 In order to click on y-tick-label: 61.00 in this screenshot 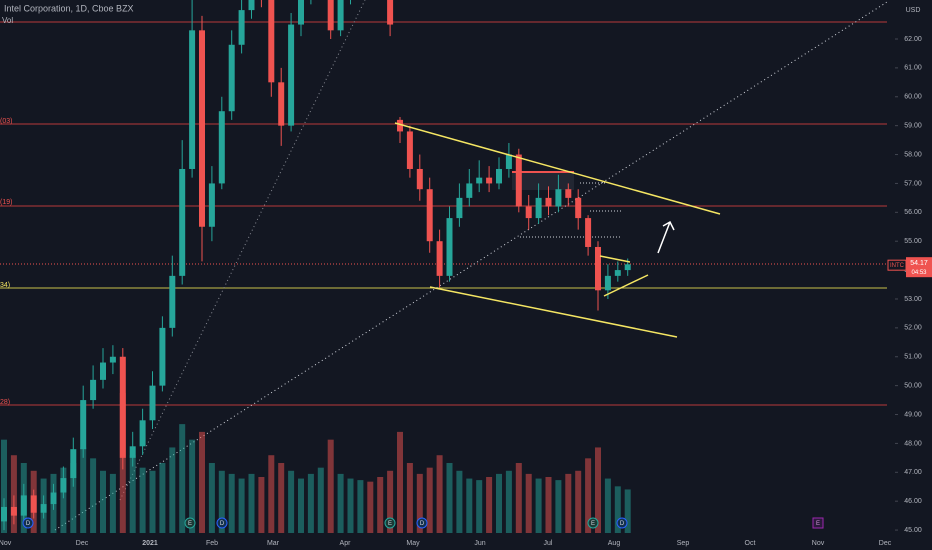, I will do `click(913, 68)`.